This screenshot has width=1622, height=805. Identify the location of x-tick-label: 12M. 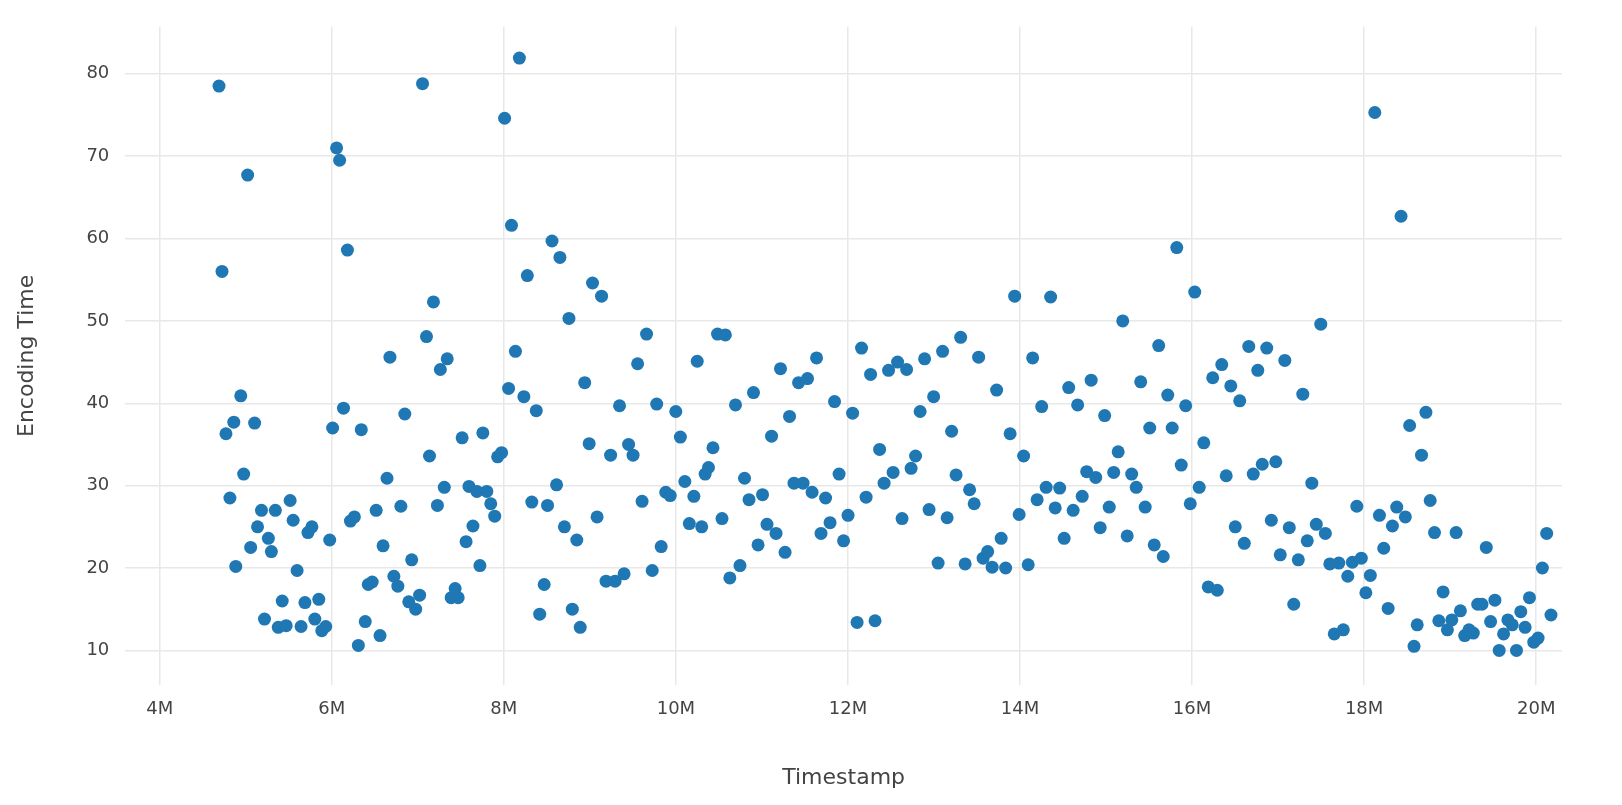
(848, 708).